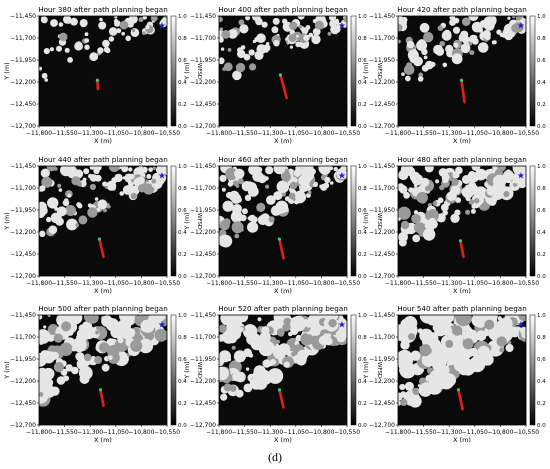 This screenshot has height=469, width=550. Describe the element at coordinates (541, 61) in the screenshot. I see `colorbar-tick-label: 0.6` at that location.